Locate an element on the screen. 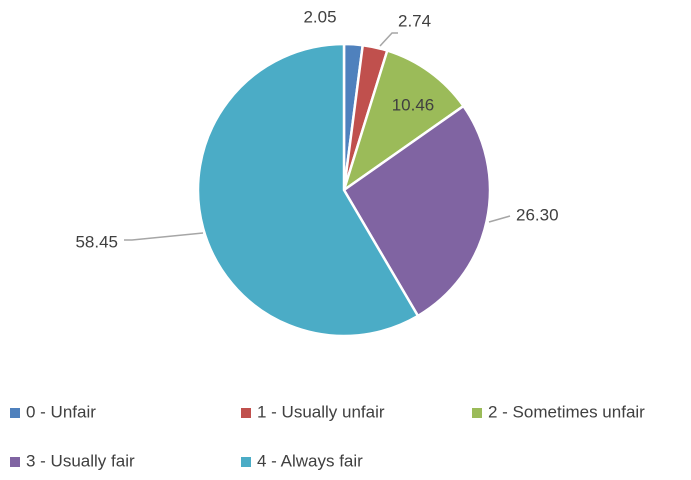 The height and width of the screenshot is (480, 691). data-label: 58.45 is located at coordinates (96, 241).